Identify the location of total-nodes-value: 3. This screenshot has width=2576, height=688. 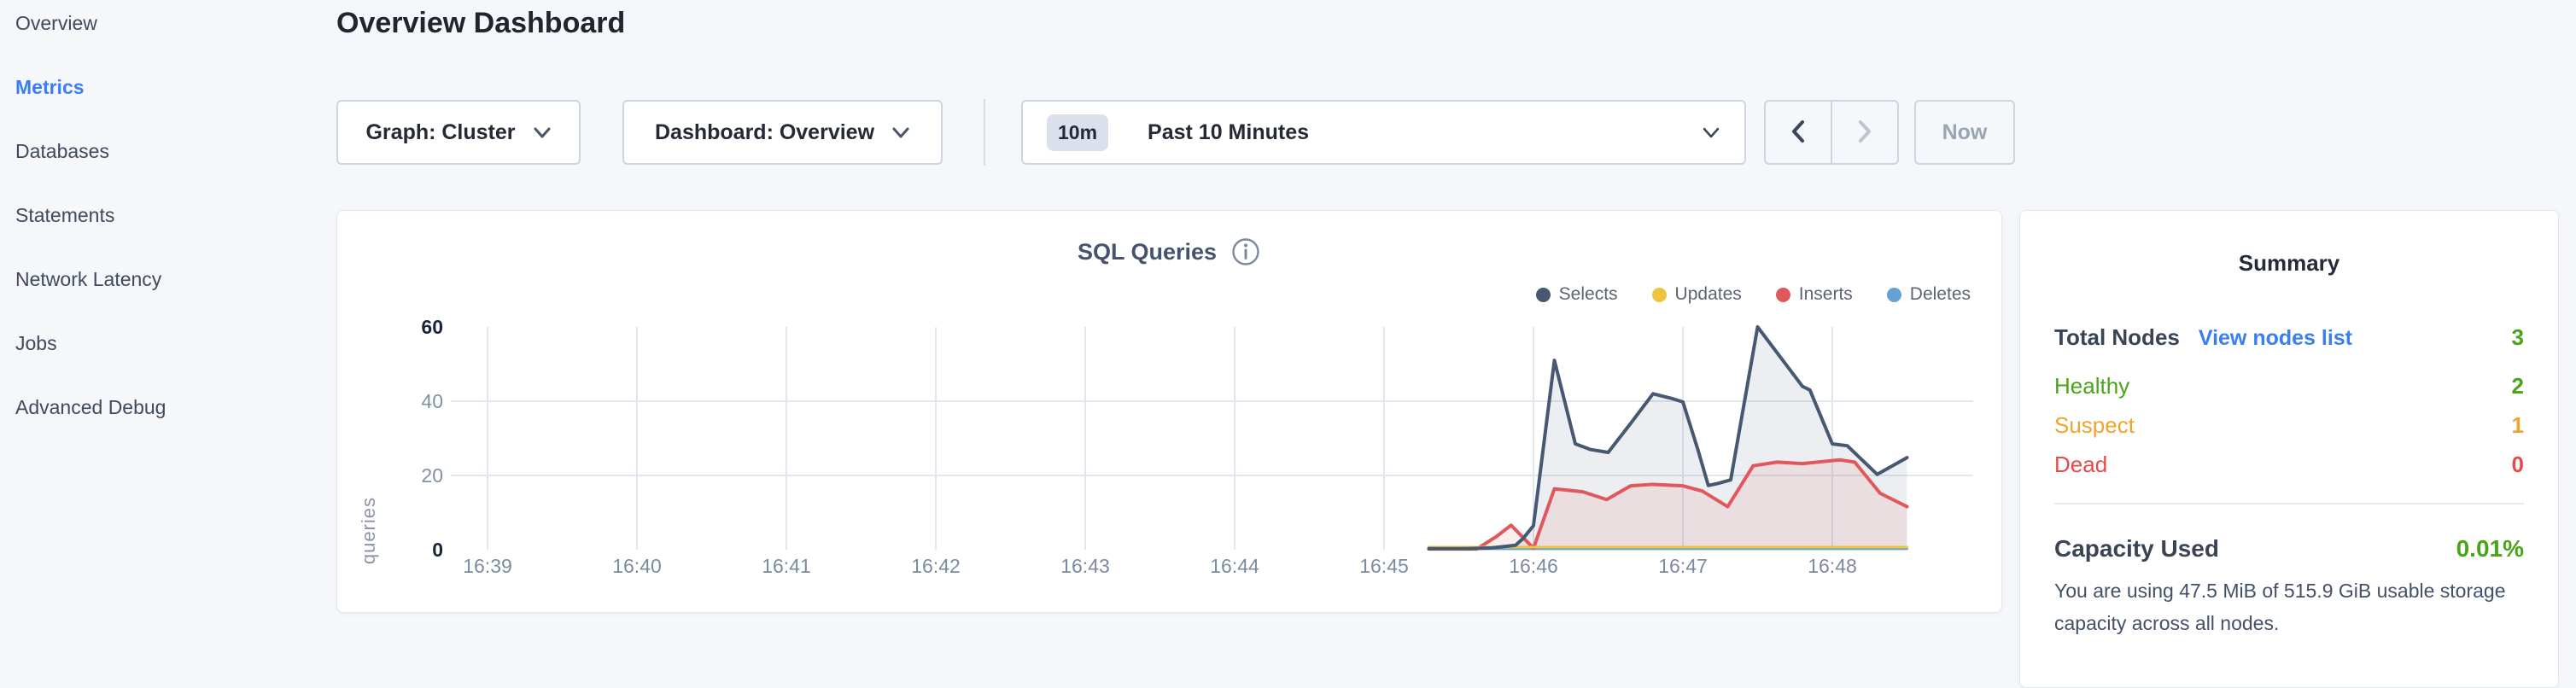
(2517, 337).